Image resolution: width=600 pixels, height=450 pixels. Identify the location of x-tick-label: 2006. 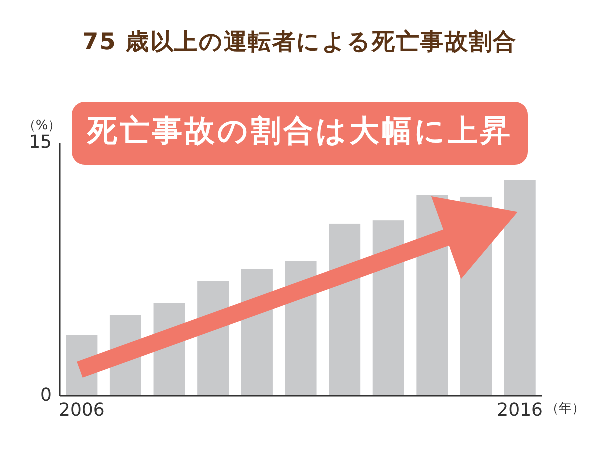
(82, 410).